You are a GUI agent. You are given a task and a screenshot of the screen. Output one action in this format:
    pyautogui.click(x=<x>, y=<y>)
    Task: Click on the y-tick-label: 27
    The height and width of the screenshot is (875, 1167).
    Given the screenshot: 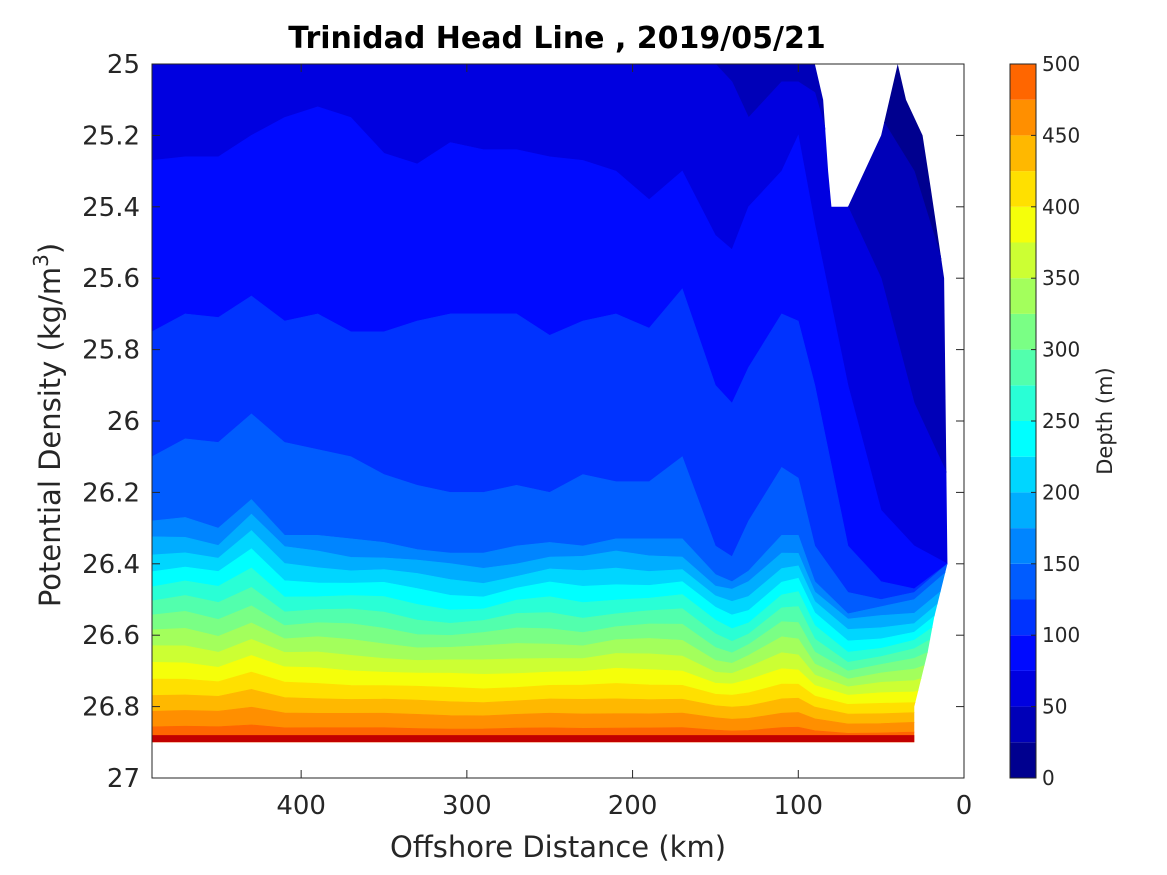 What is the action you would take?
    pyautogui.click(x=123, y=779)
    